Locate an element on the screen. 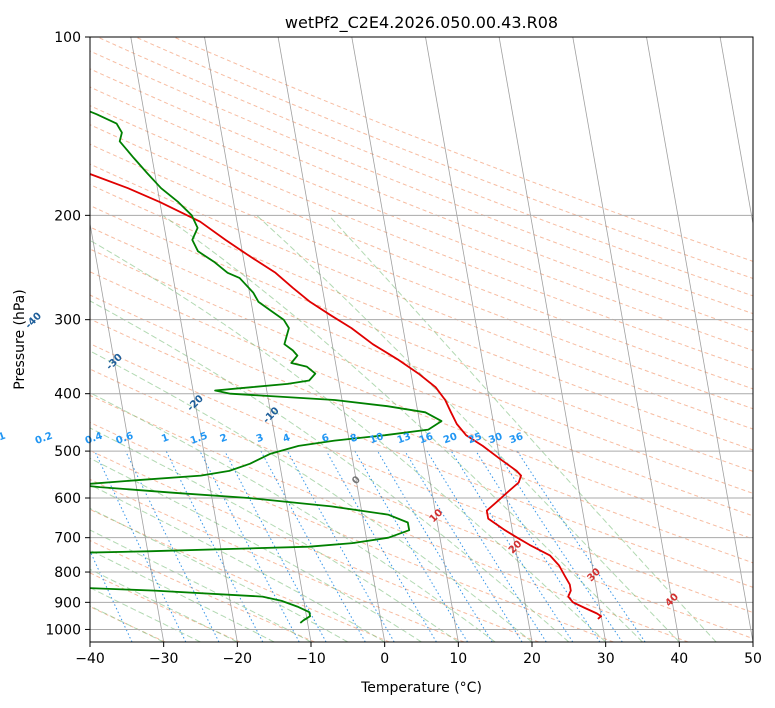 This screenshot has height=708, width=775. x-axis: −40 −30 −20 −10 0 10 20 30 40 50 is located at coordinates (418, 654).